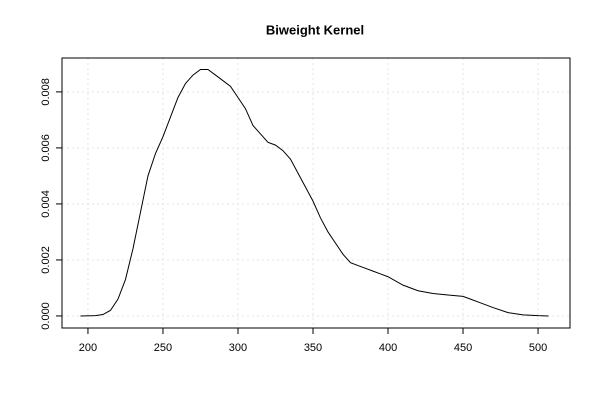 The height and width of the screenshot is (400, 599). I want to click on x-tick-label: 450, so click(463, 348).